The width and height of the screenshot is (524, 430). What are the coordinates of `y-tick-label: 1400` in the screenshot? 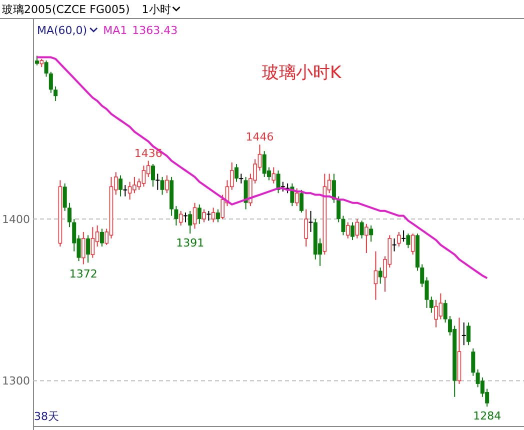 It's located at (16, 219).